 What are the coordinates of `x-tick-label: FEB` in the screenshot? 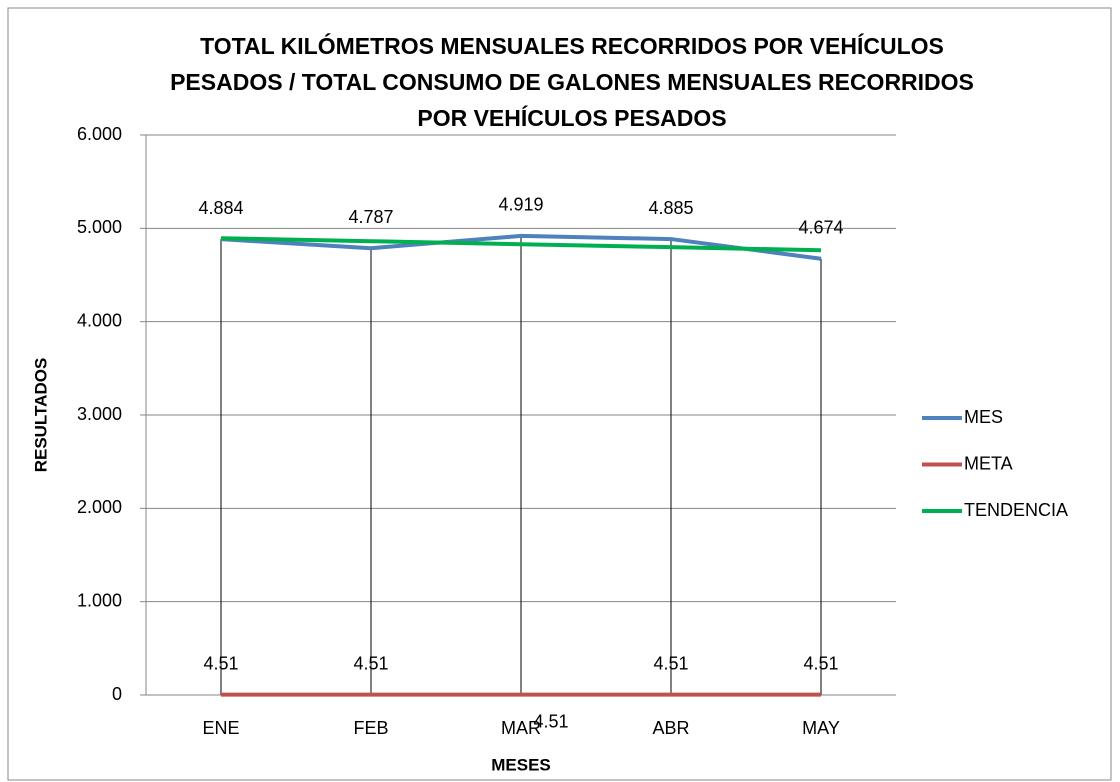 It's located at (370, 728).